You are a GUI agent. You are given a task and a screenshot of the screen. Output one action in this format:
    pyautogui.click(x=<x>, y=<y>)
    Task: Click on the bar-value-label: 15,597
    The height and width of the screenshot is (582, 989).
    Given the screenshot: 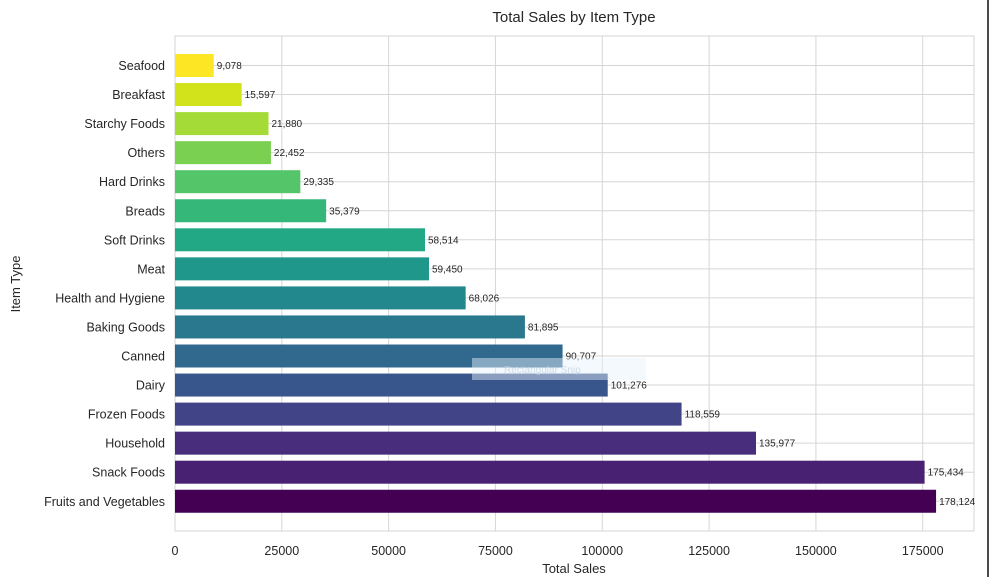 What is the action you would take?
    pyautogui.click(x=260, y=95)
    